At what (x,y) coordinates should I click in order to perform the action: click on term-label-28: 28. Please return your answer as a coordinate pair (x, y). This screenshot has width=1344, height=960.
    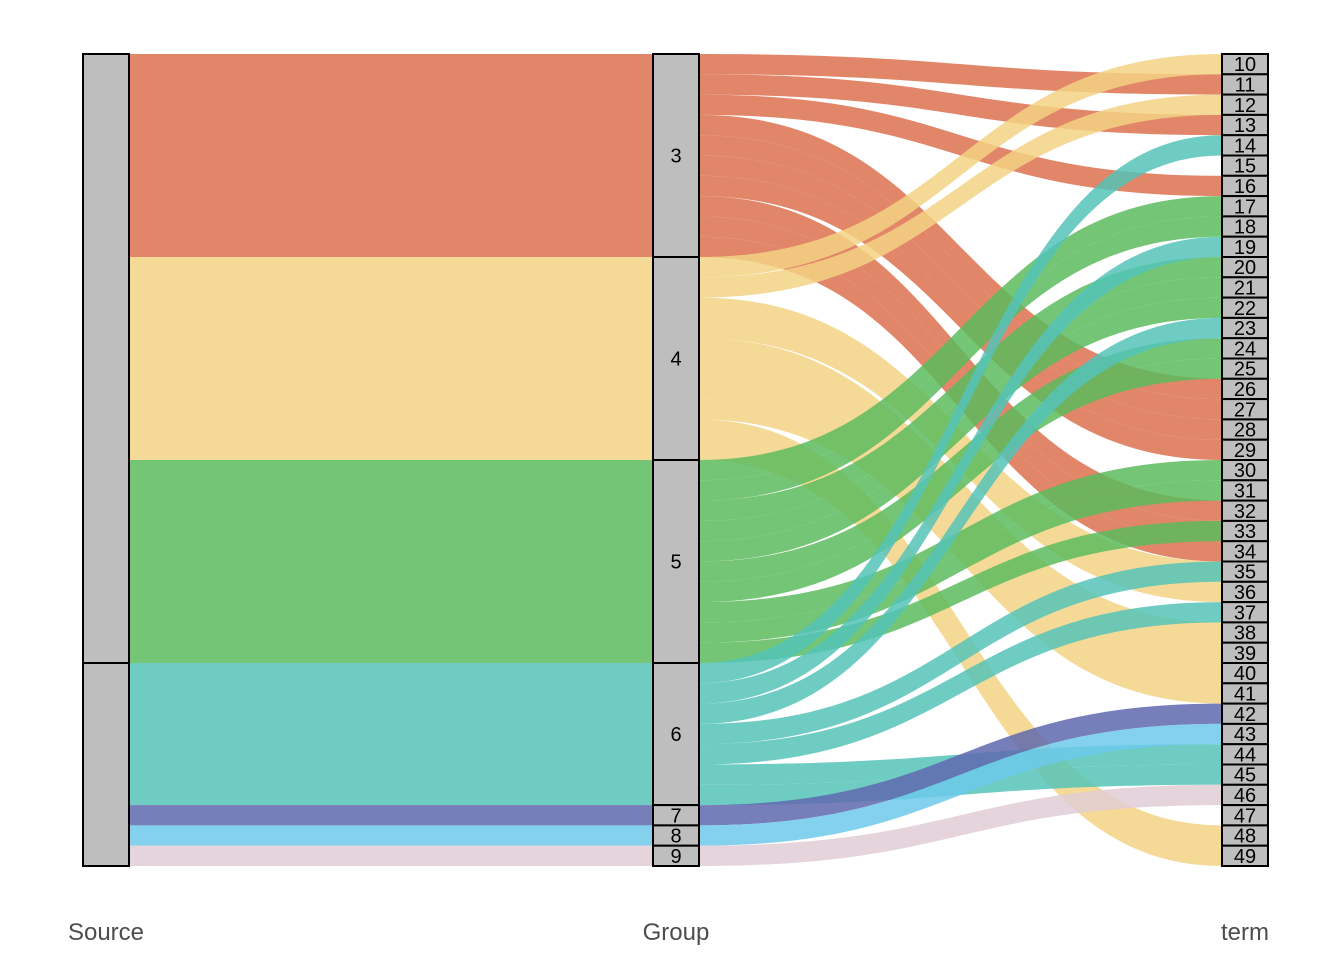
    Looking at the image, I should click on (1245, 431).